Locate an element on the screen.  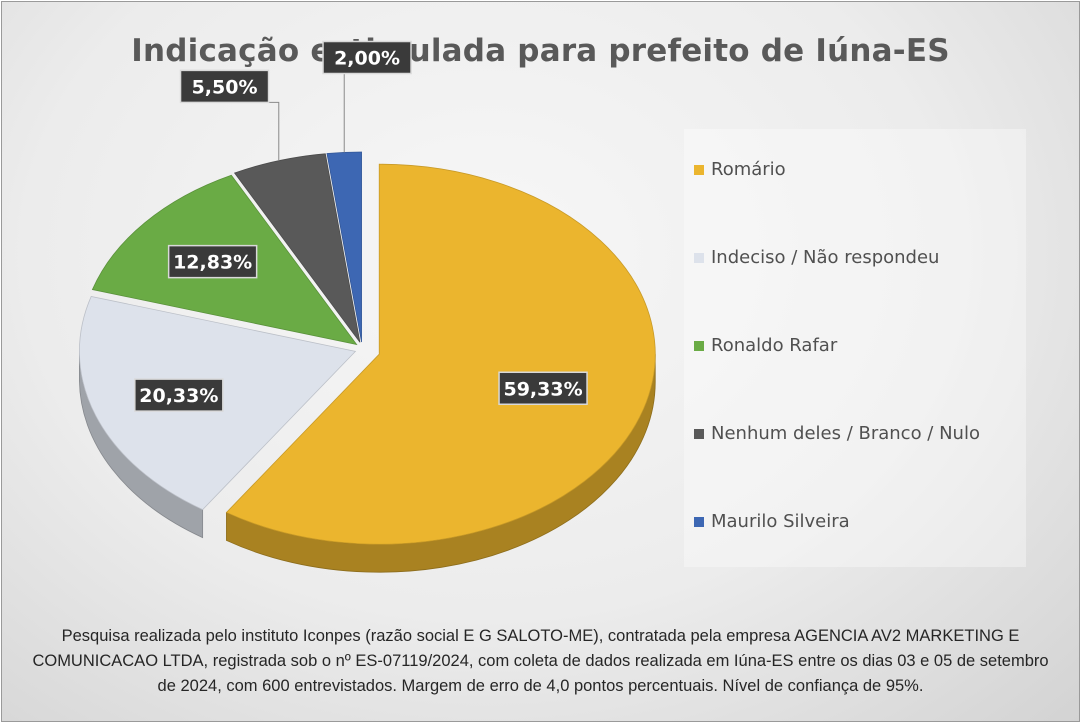
data-label-indeciso-nao-respondeu: 20,33% is located at coordinates (179, 395).